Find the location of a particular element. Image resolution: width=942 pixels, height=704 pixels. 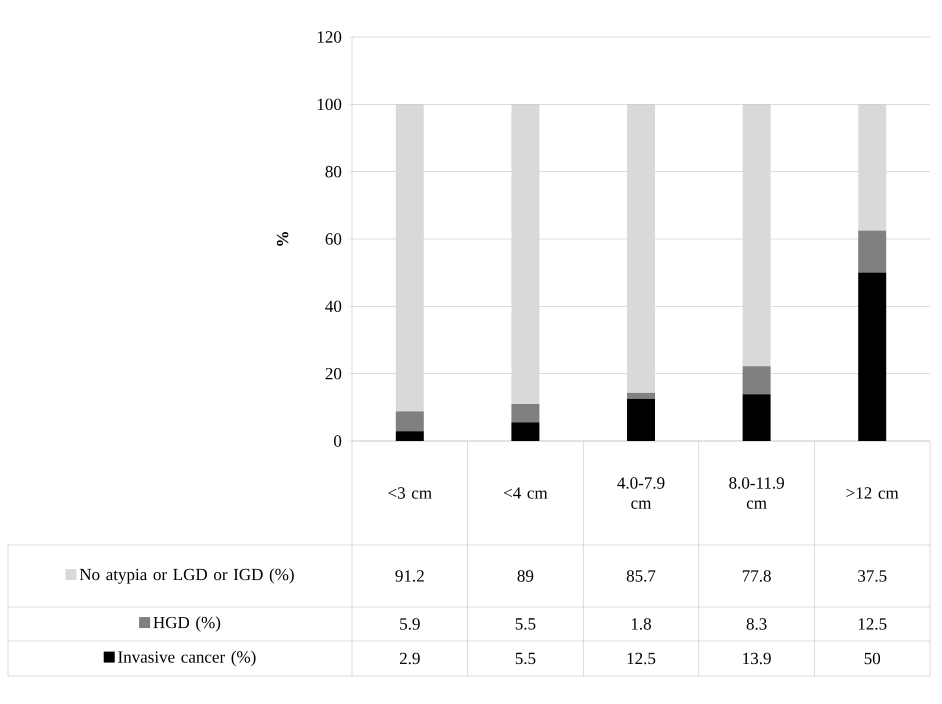

data-label: 5.9 is located at coordinates (410, 624).